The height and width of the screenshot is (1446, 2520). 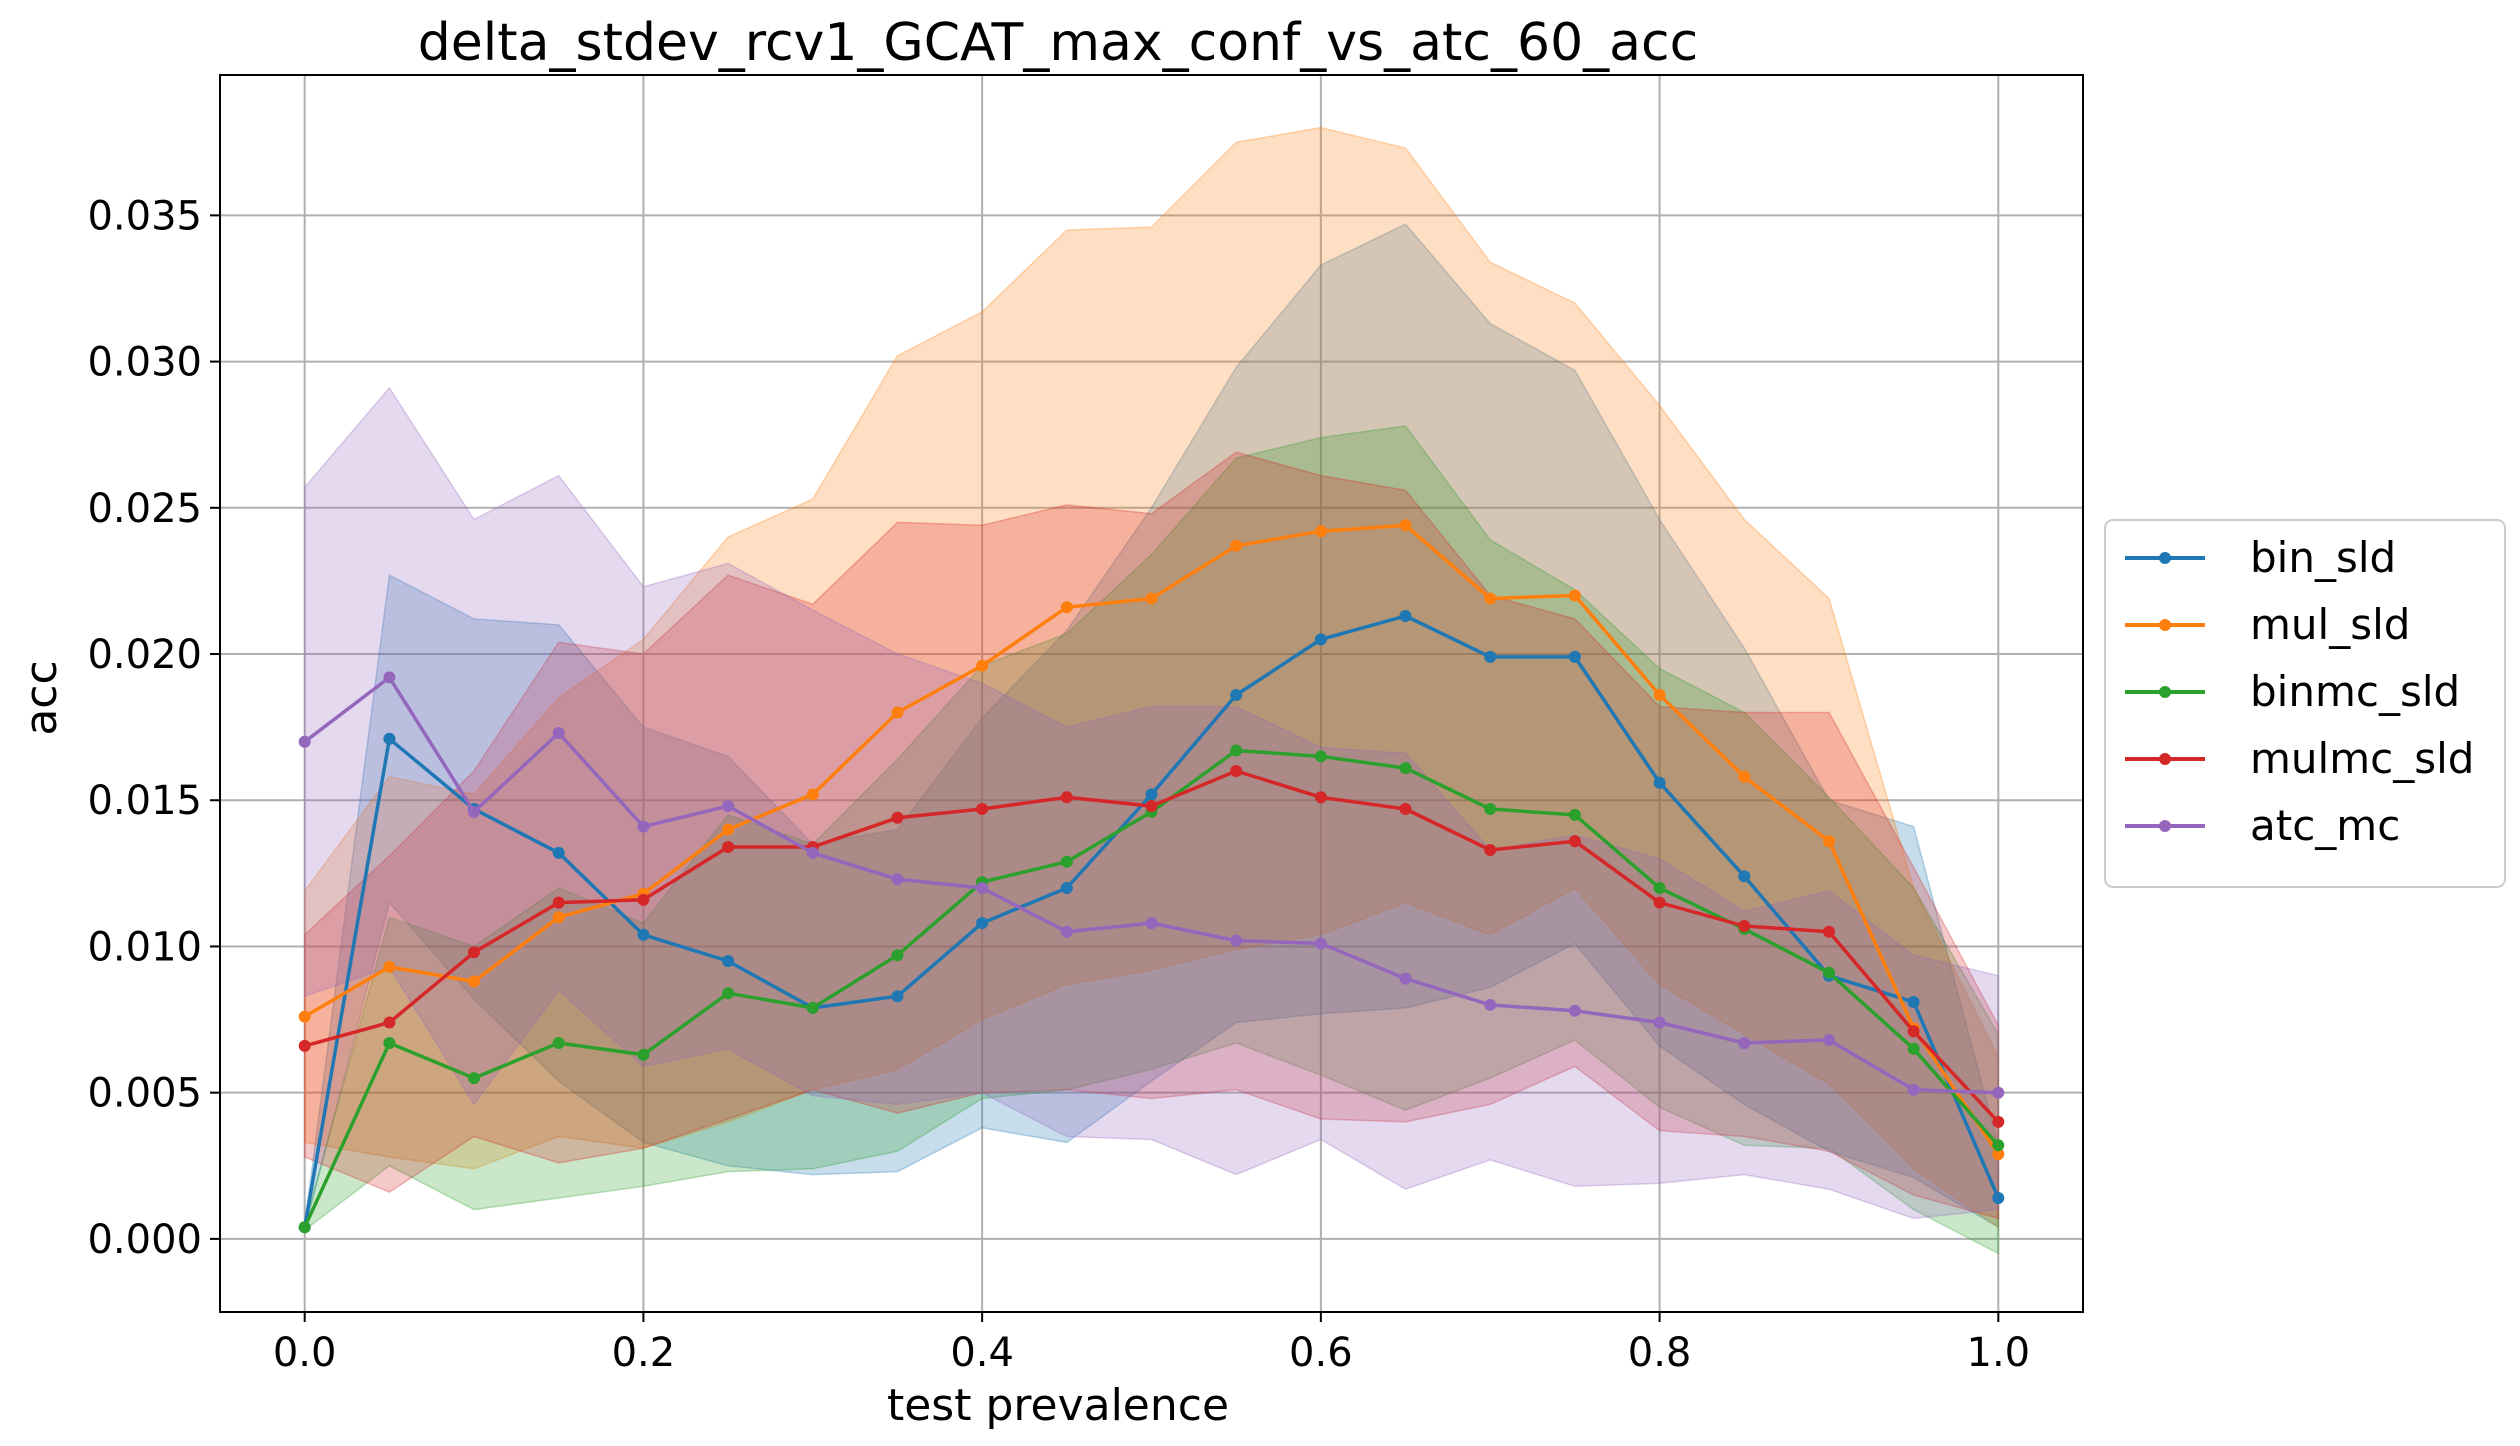 I want to click on y-axis-label: acc, so click(x=41, y=697).